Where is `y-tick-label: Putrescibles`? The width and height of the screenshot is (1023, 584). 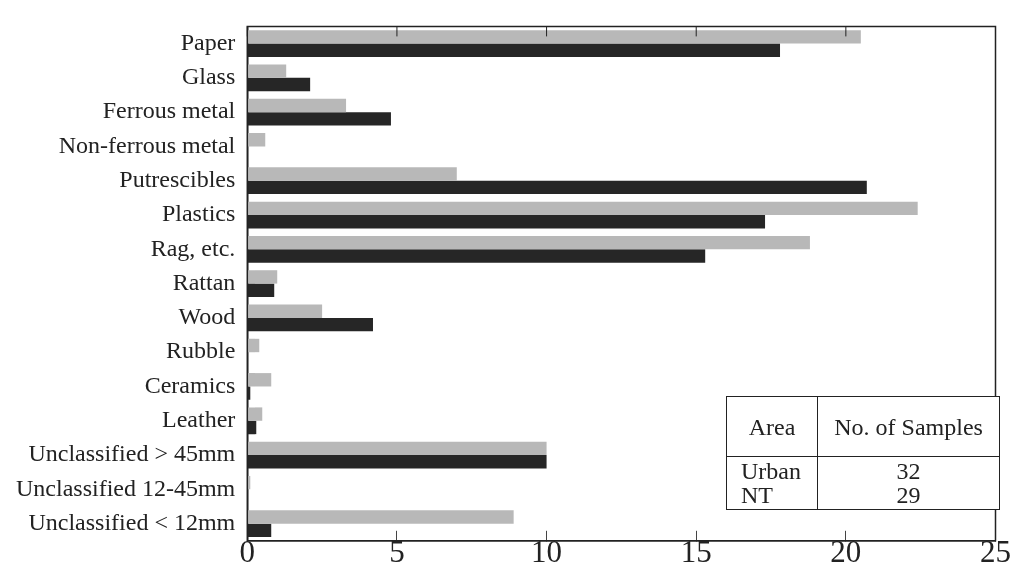 y-tick-label: Putrescibles is located at coordinates (177, 179).